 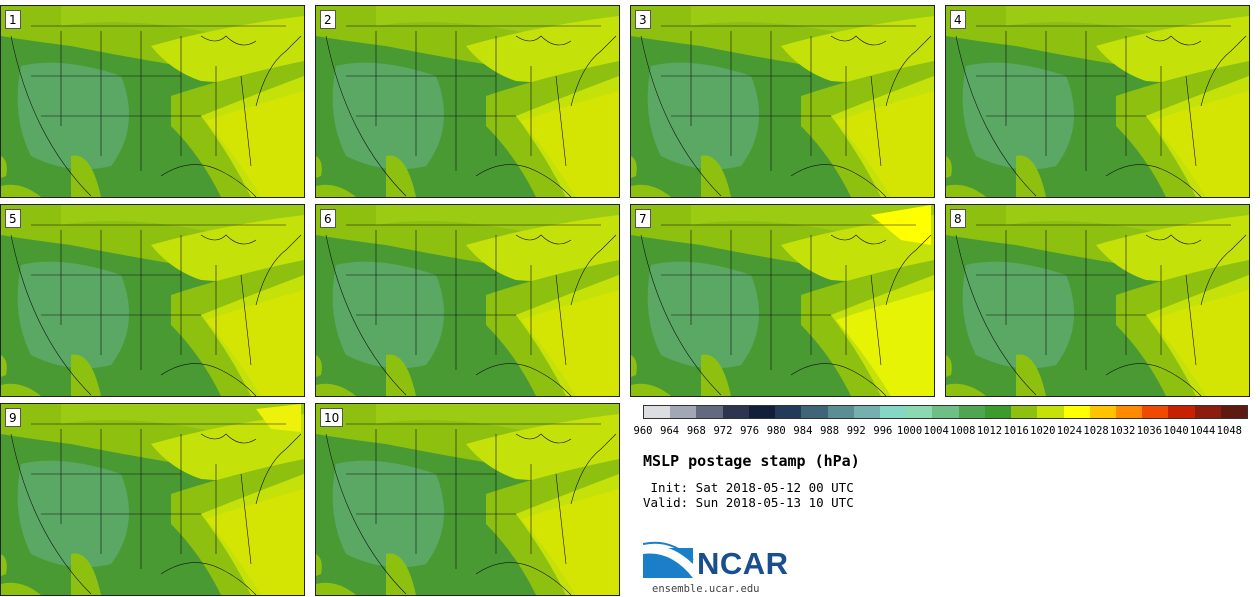 What do you see at coordinates (696, 431) in the screenshot?
I see `colorbar-tick: 968` at bounding box center [696, 431].